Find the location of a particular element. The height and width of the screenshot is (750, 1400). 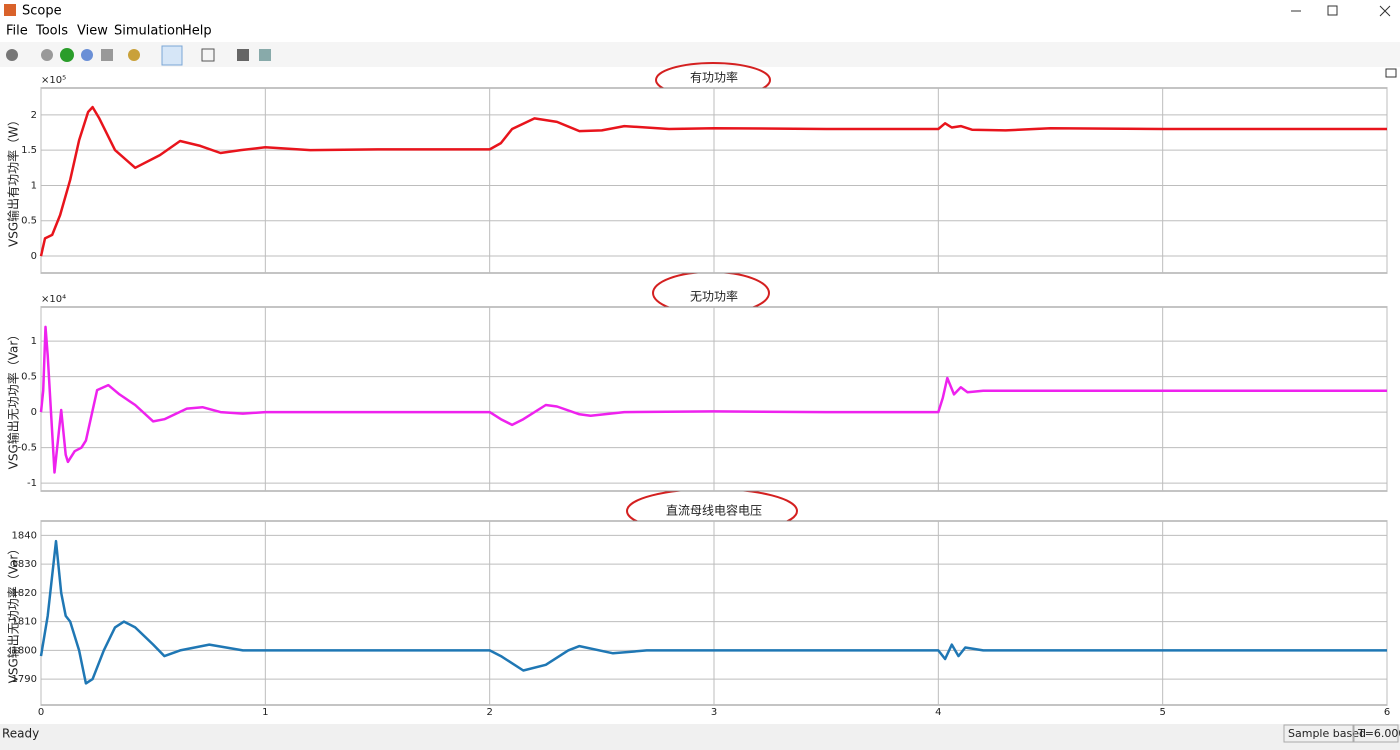

y-axis-label: VSG输出有功功率（W） is located at coordinates (13, 180).